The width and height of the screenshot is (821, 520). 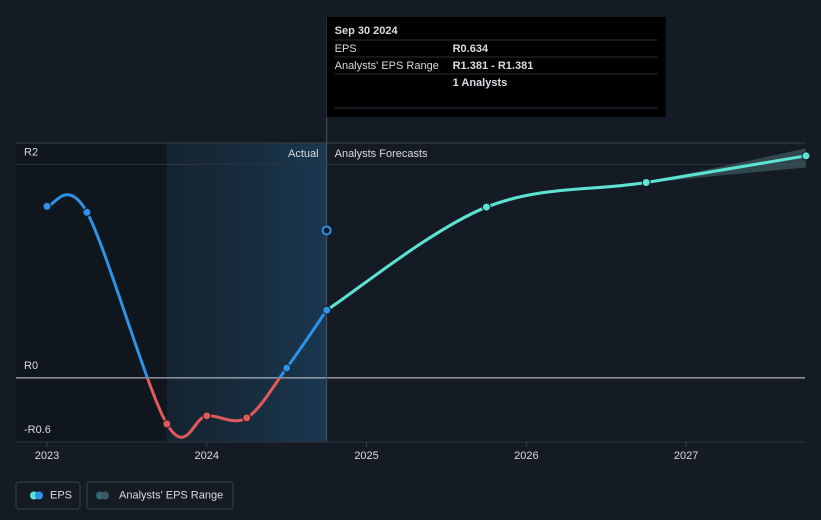 What do you see at coordinates (37, 430) in the screenshot?
I see `y-tick-label: -R0.6` at bounding box center [37, 430].